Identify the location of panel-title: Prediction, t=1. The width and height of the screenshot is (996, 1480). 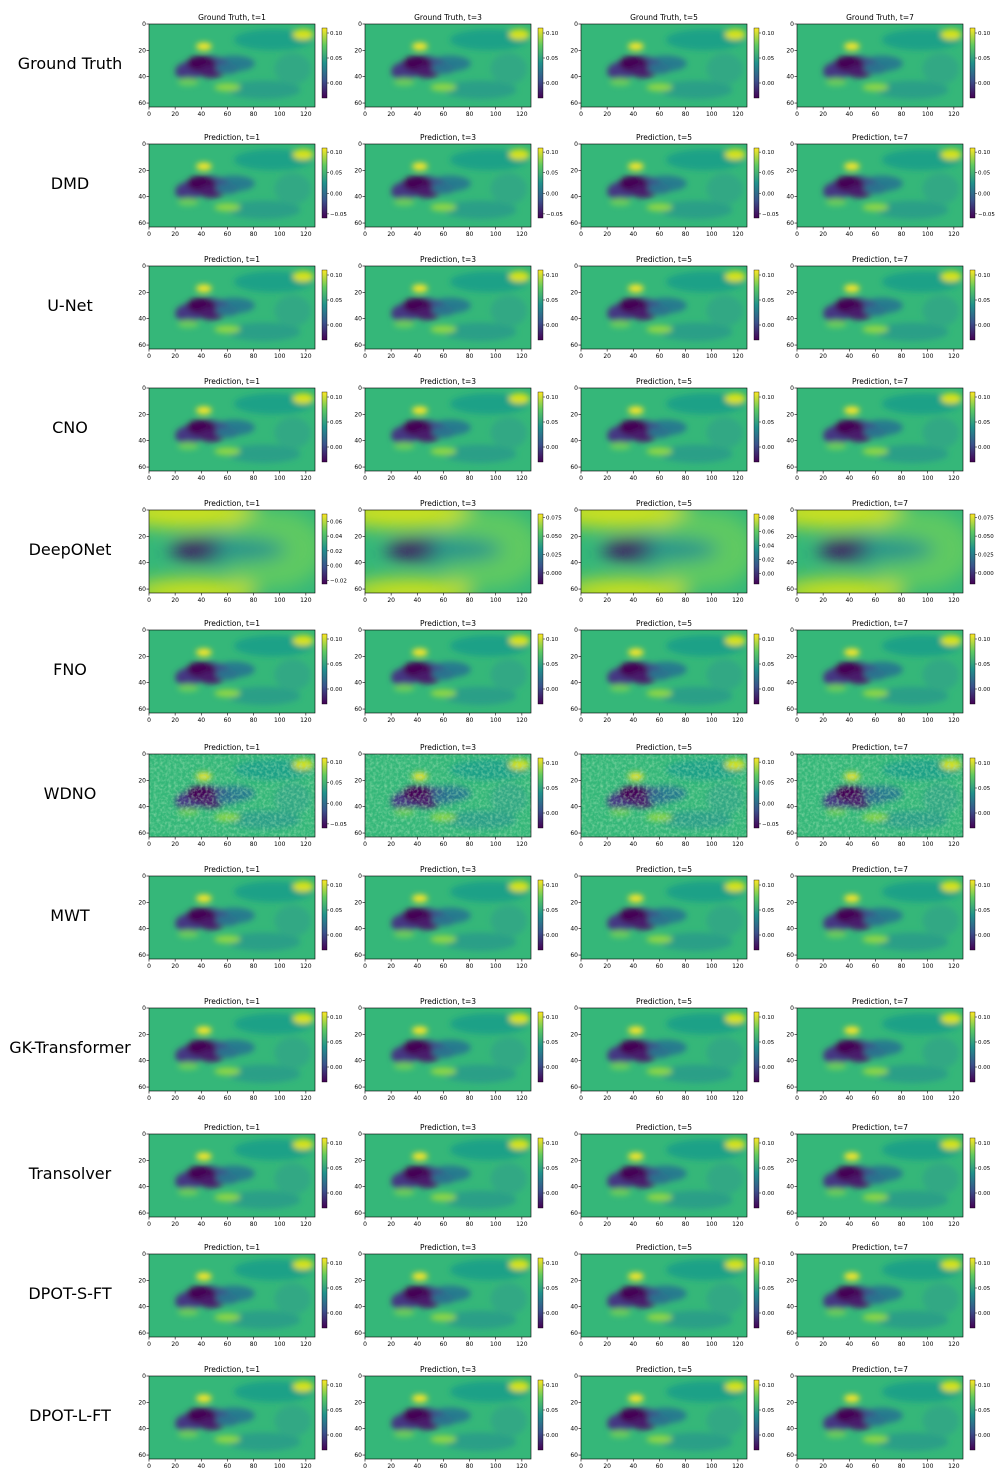
(232, 137).